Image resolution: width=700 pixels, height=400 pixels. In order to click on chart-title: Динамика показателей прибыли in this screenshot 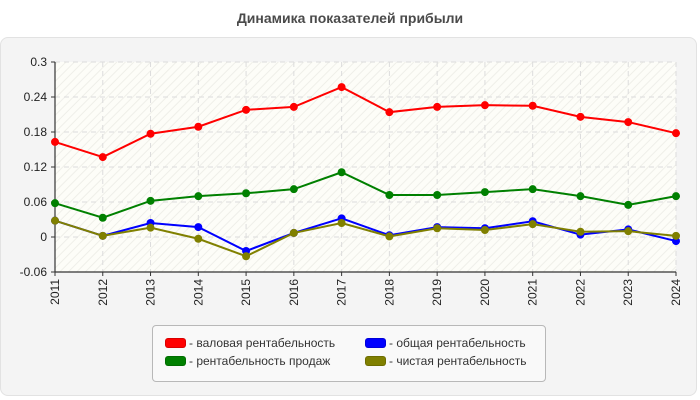, I will do `click(350, 18)`.